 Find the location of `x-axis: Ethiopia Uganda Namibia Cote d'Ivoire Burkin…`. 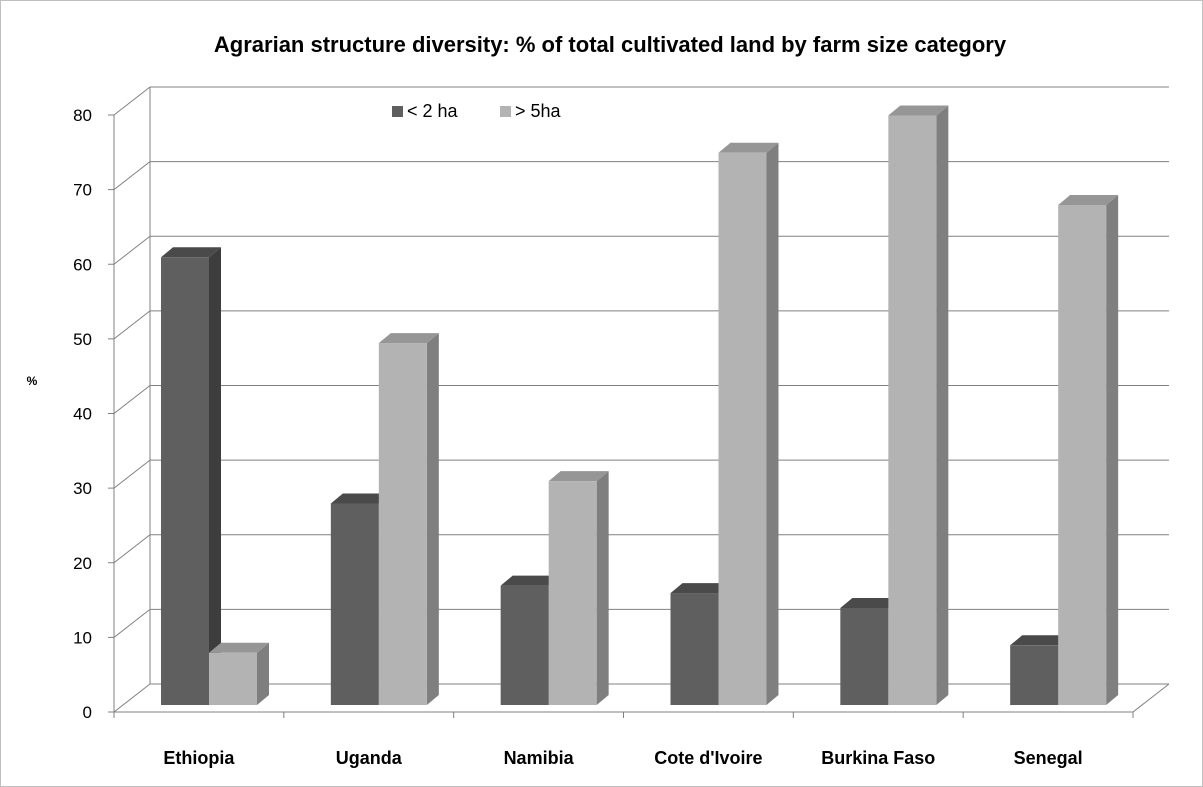

x-axis: Ethiopia Uganda Namibia Cote d'Ivoire Burkin… is located at coordinates (622, 758).